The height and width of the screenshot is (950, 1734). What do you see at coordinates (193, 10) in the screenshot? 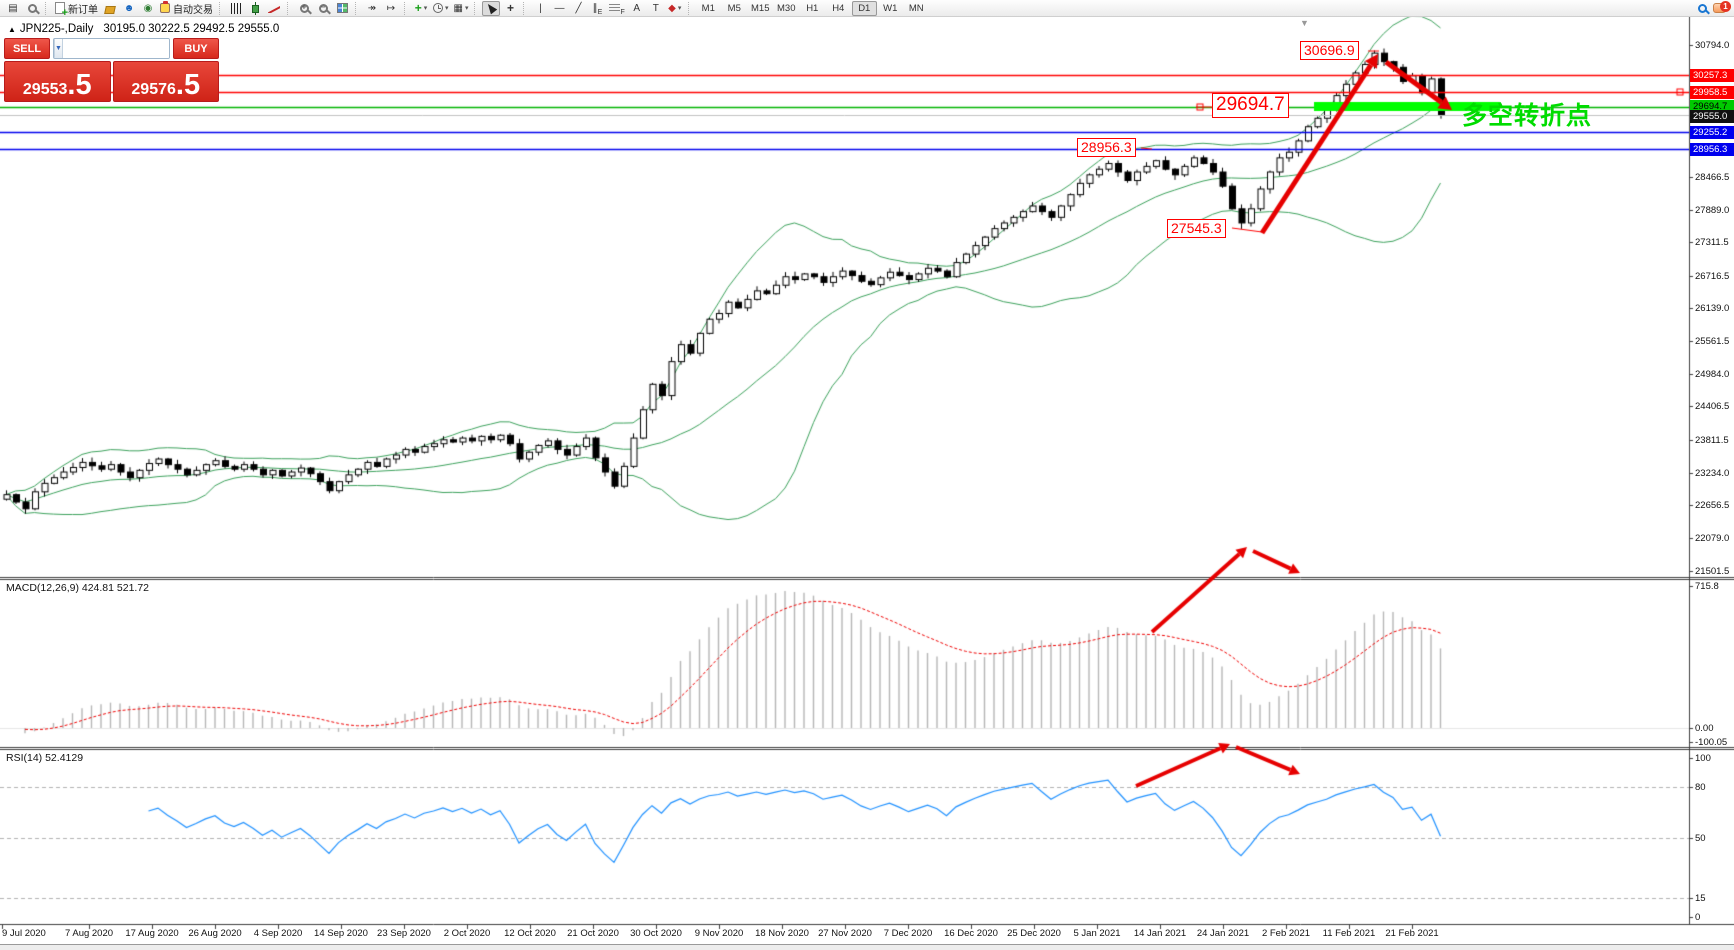
I see `autotrade-button-label: 自动交易` at bounding box center [193, 10].